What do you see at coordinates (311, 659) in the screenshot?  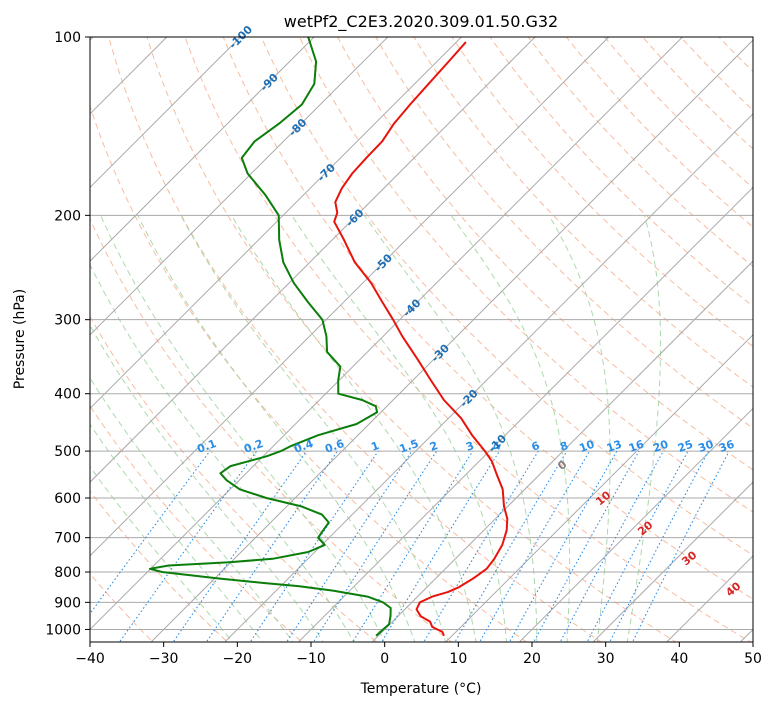 I see `x-tick-label: −10` at bounding box center [311, 659].